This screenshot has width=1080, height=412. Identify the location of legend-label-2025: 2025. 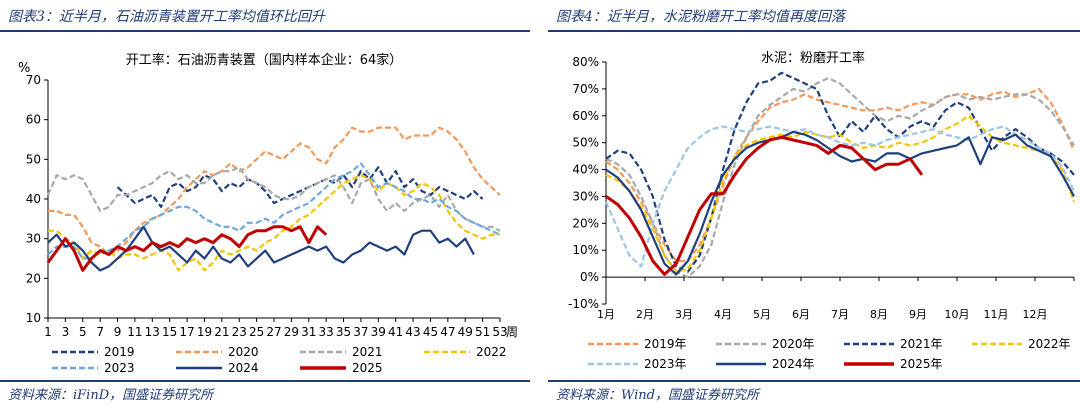
(367, 368).